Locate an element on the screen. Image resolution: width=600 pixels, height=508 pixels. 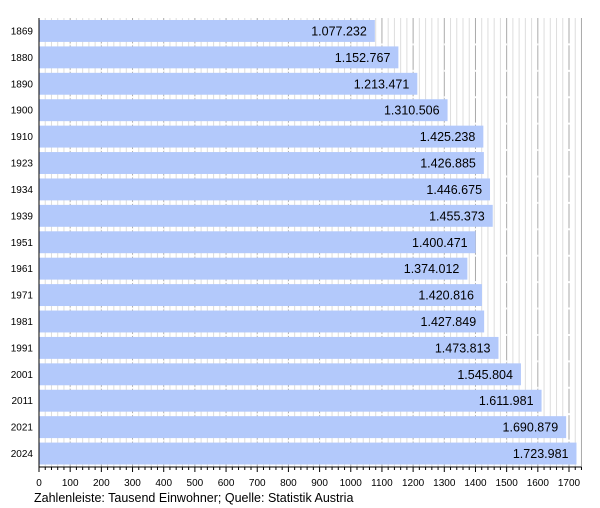
bar-value-label: 1.545.804 is located at coordinates (485, 375).